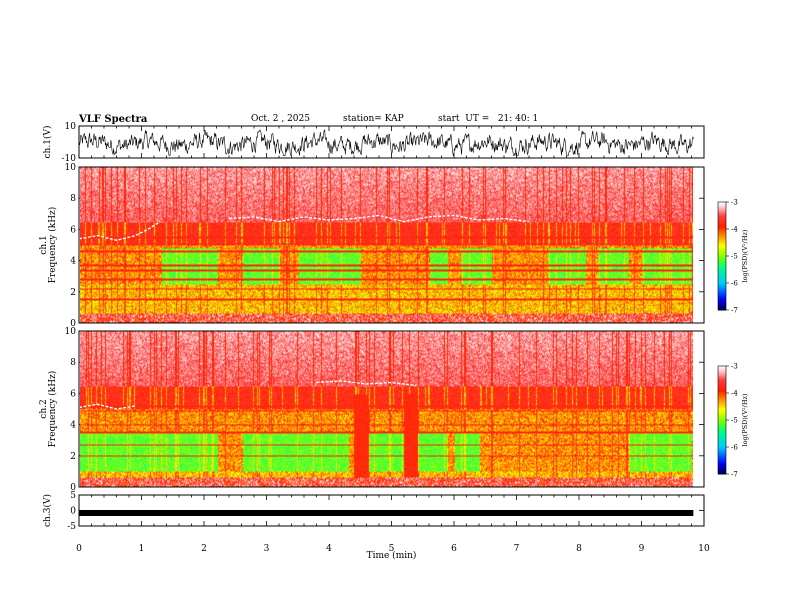 The image size is (792, 612). I want to click on colorbar-tick-label: -4, so click(734, 394).